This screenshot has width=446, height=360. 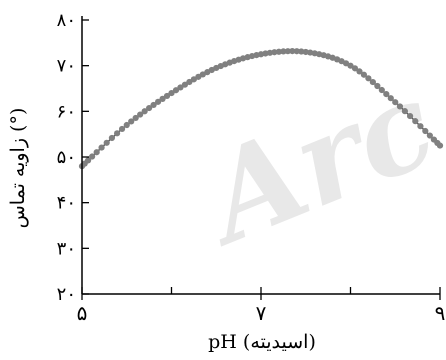 What do you see at coordinates (261, 313) in the screenshot?
I see `x-tick-label: ۷` at bounding box center [261, 313].